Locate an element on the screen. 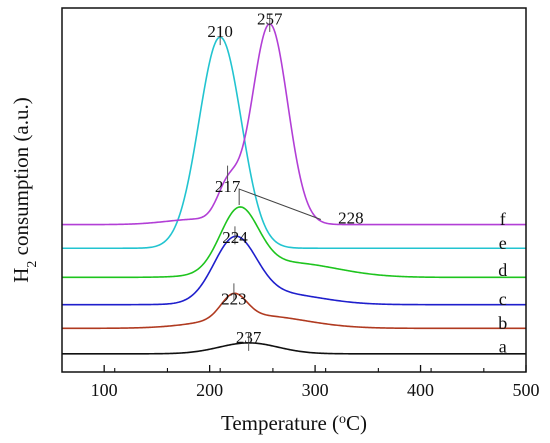  curve-label-e: e is located at coordinates (503, 243).